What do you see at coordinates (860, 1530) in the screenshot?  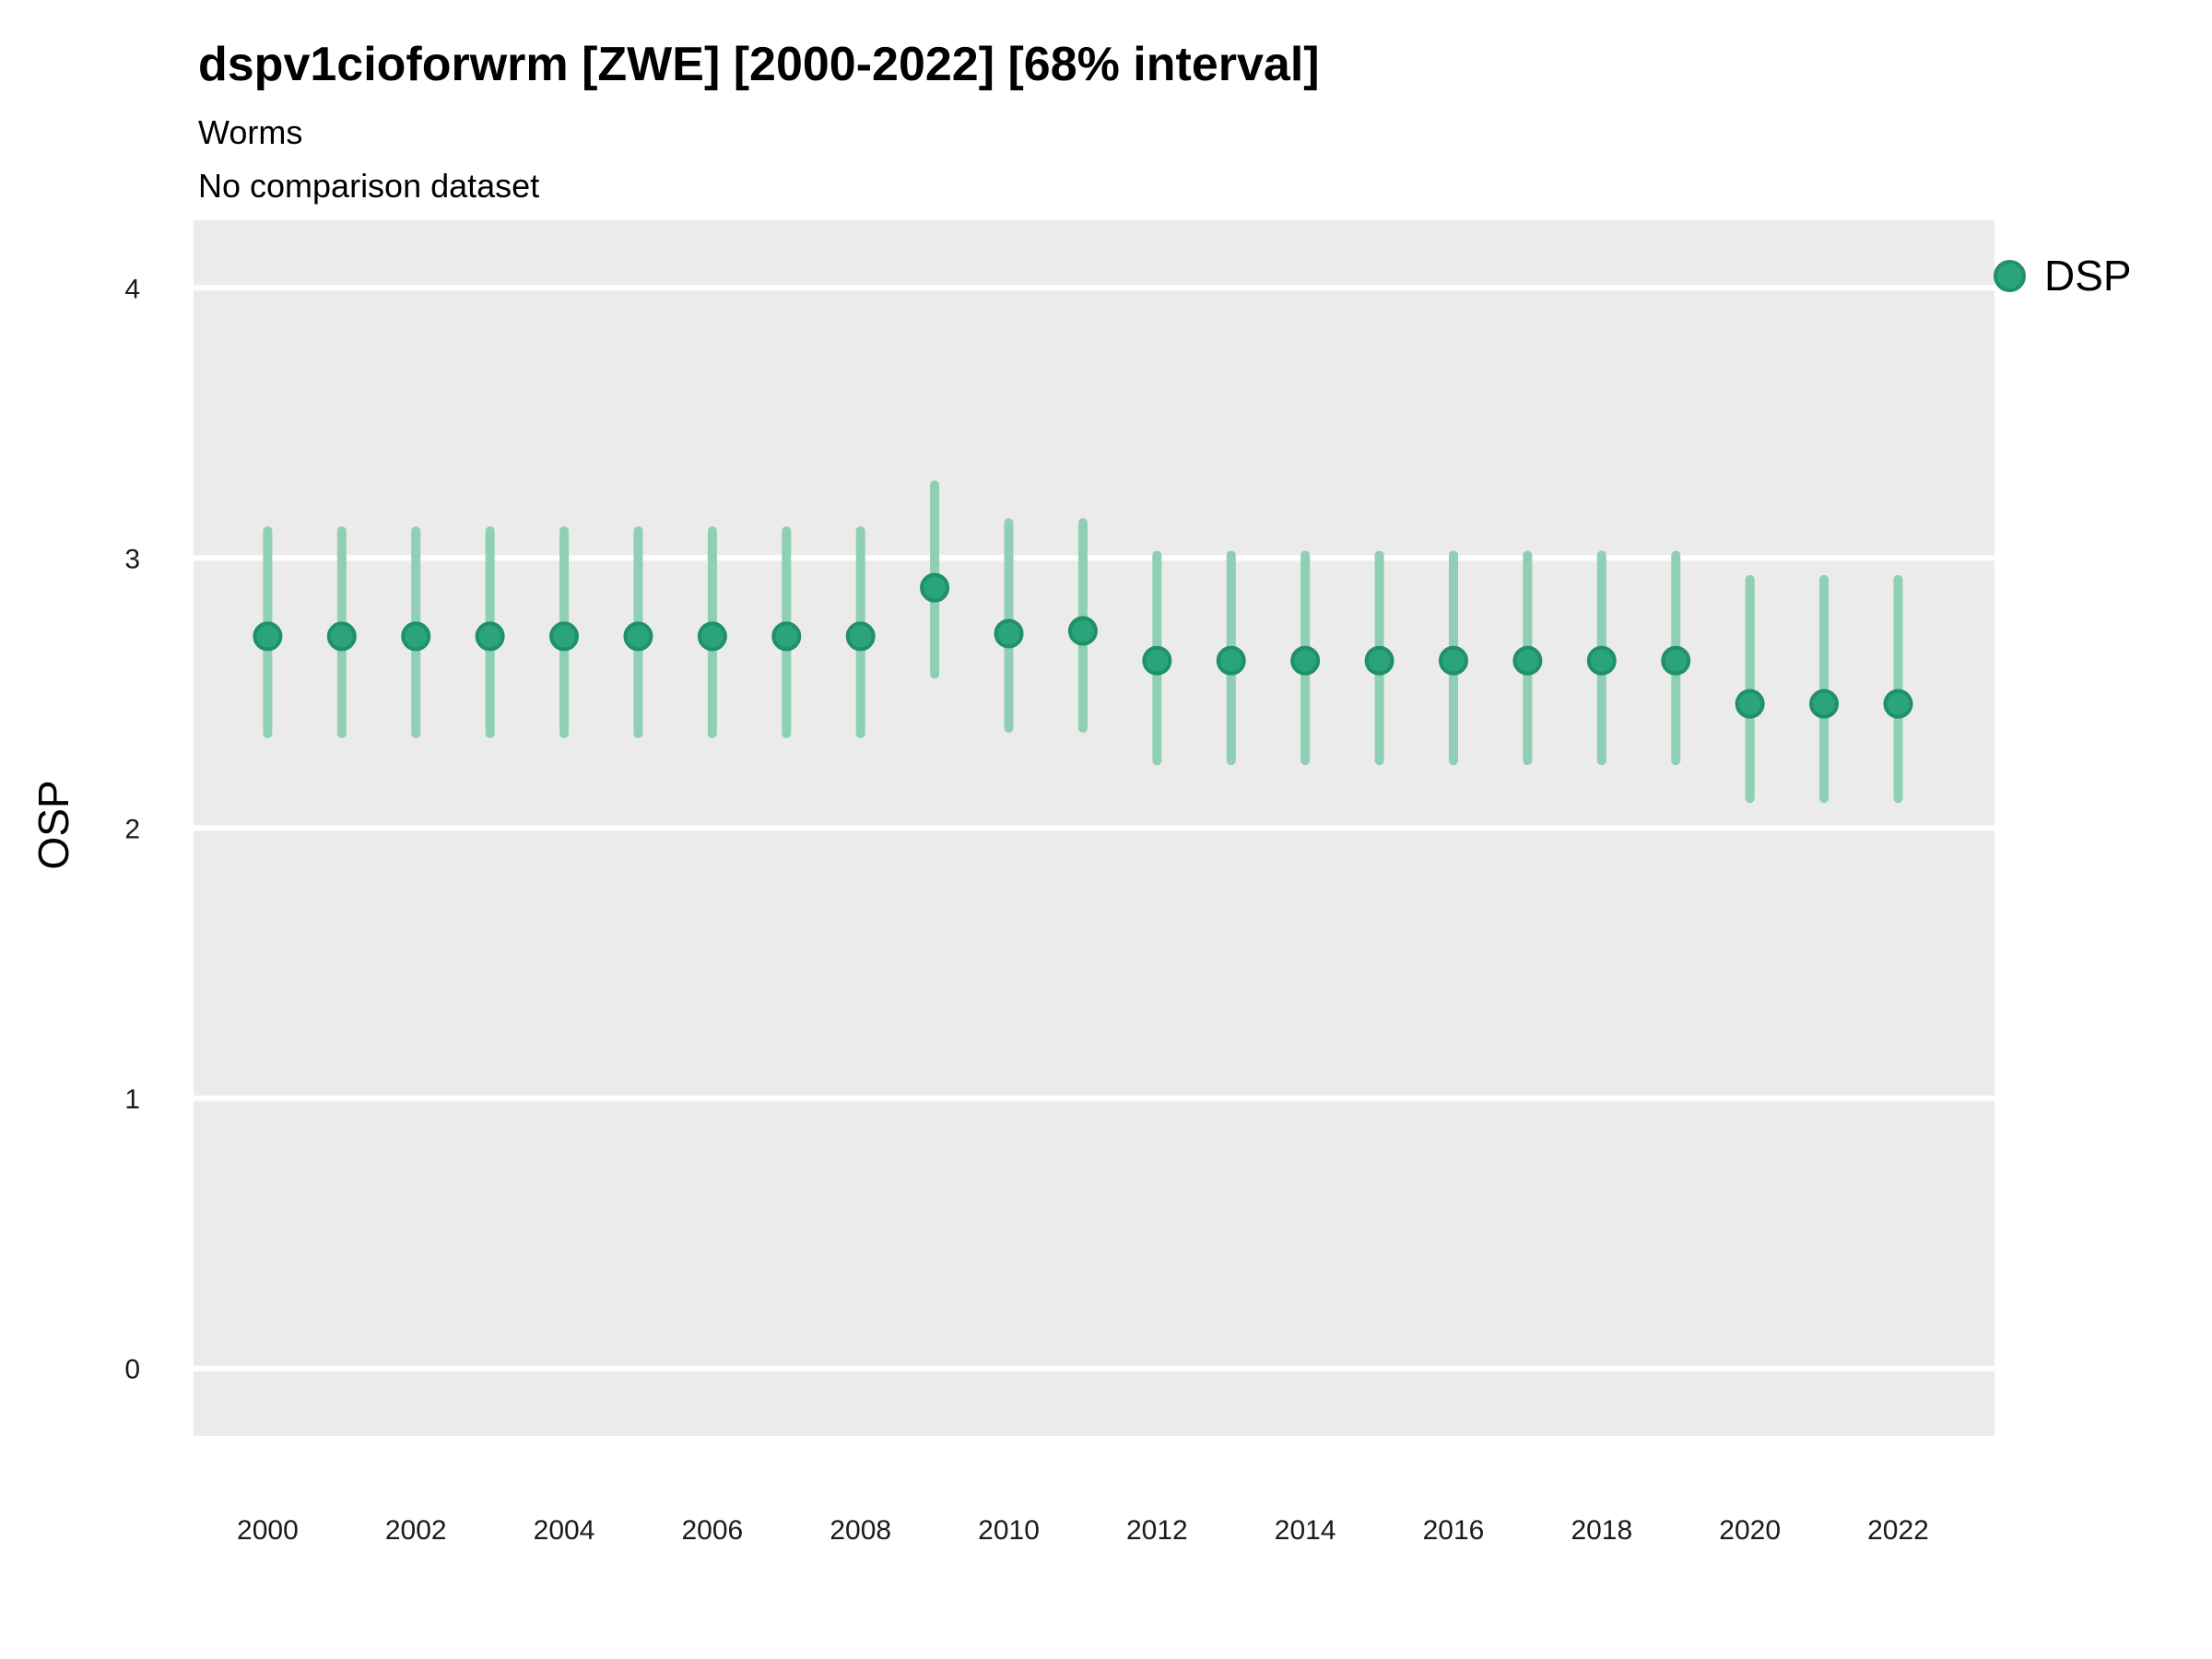 I see `x-tick-label: 2008` at bounding box center [860, 1530].